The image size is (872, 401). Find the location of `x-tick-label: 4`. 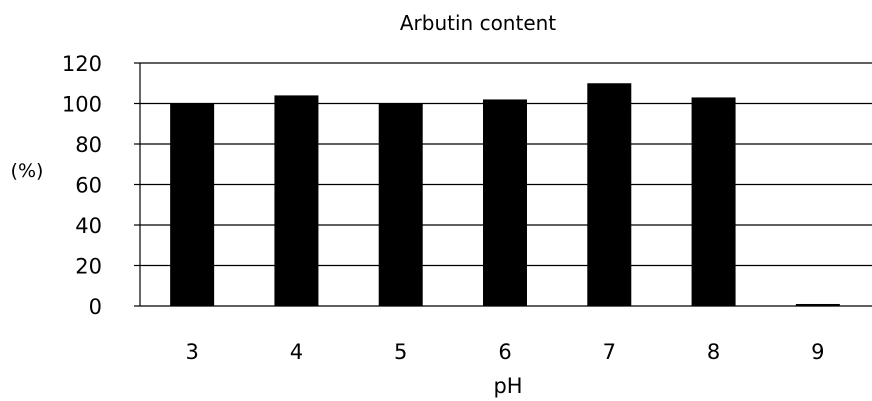

x-tick-label: 4 is located at coordinates (296, 352).